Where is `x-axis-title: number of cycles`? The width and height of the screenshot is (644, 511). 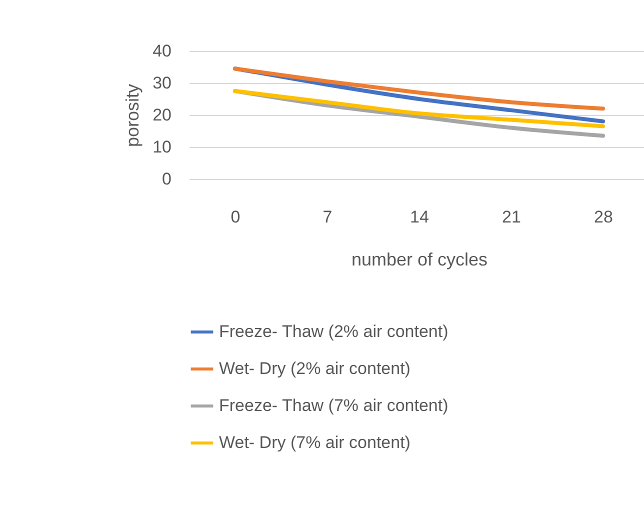
x-axis-title: number of cycles is located at coordinates (419, 260).